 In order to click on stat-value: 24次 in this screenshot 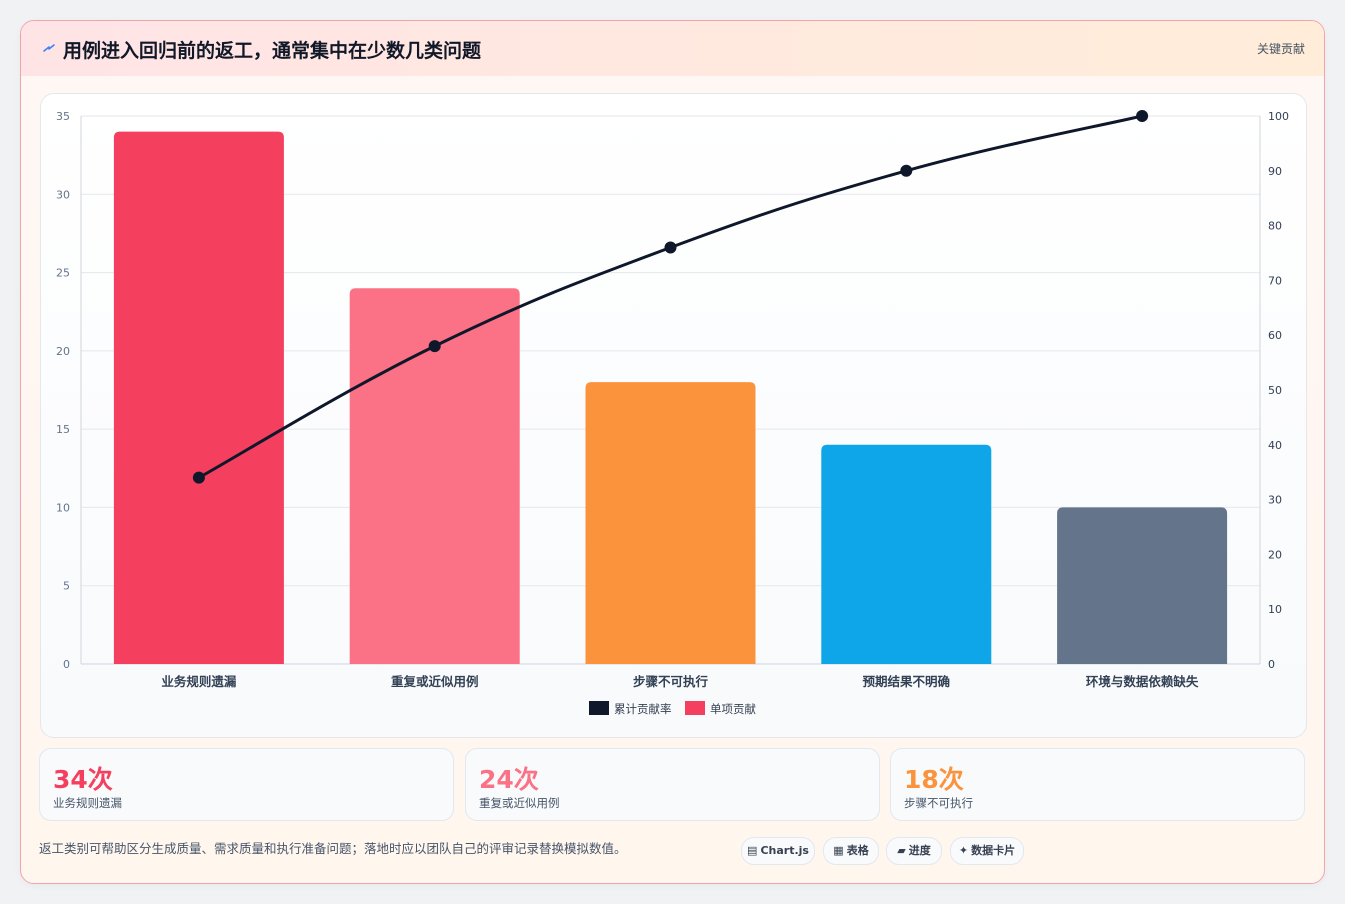, I will do `click(509, 779)`.